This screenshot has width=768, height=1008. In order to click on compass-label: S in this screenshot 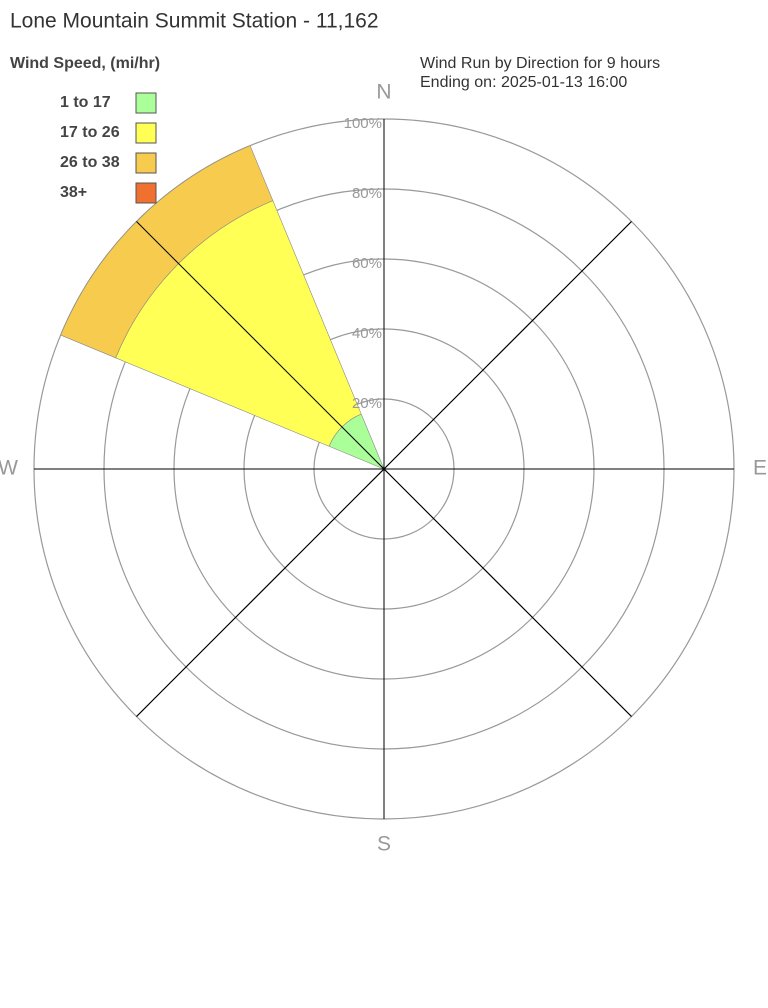, I will do `click(384, 844)`.